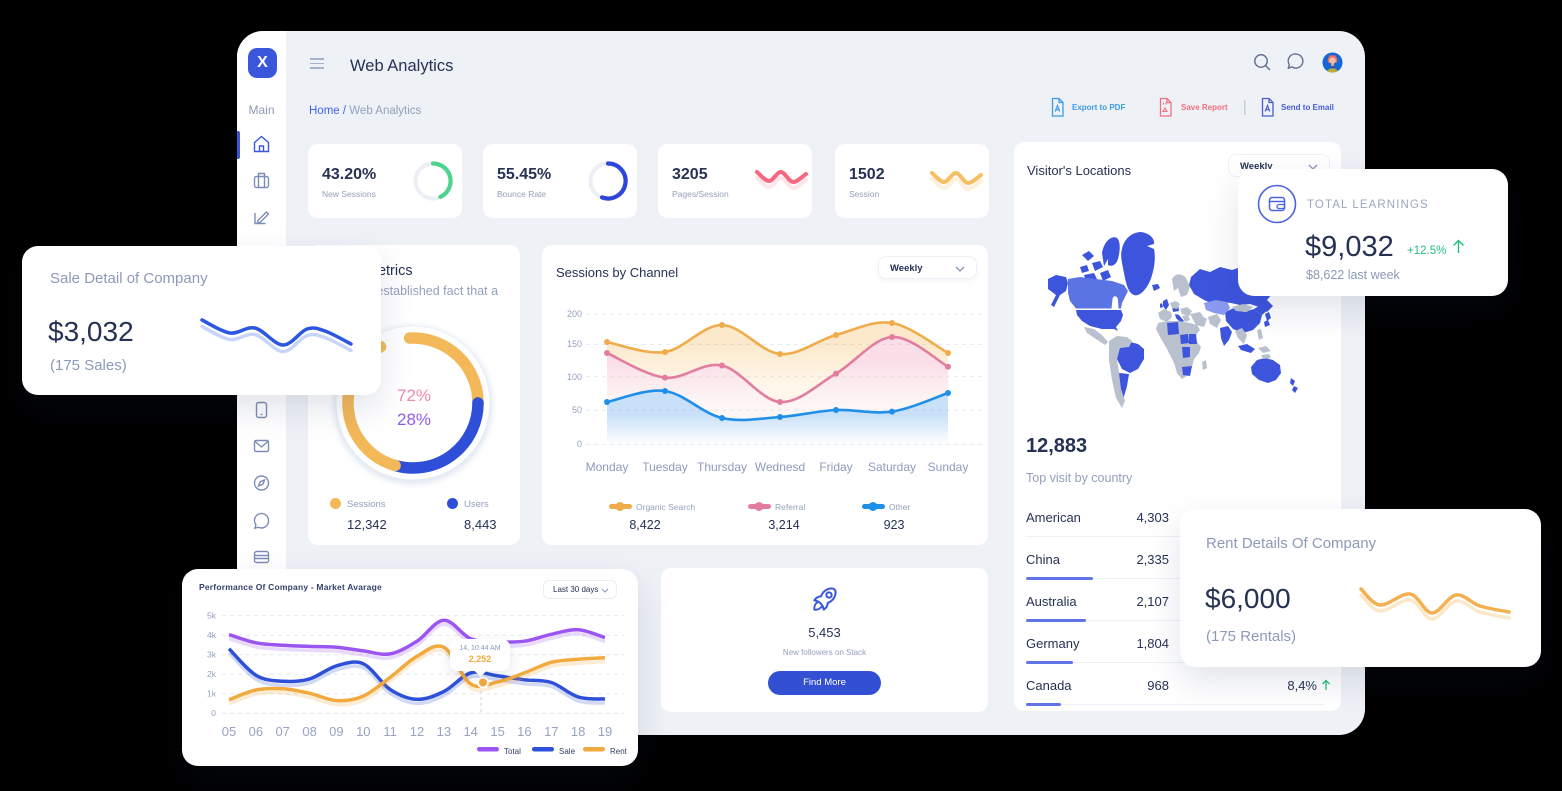 The image size is (1562, 791). Describe the element at coordinates (229, 731) in the screenshot. I see `svg-text: 05` at that location.